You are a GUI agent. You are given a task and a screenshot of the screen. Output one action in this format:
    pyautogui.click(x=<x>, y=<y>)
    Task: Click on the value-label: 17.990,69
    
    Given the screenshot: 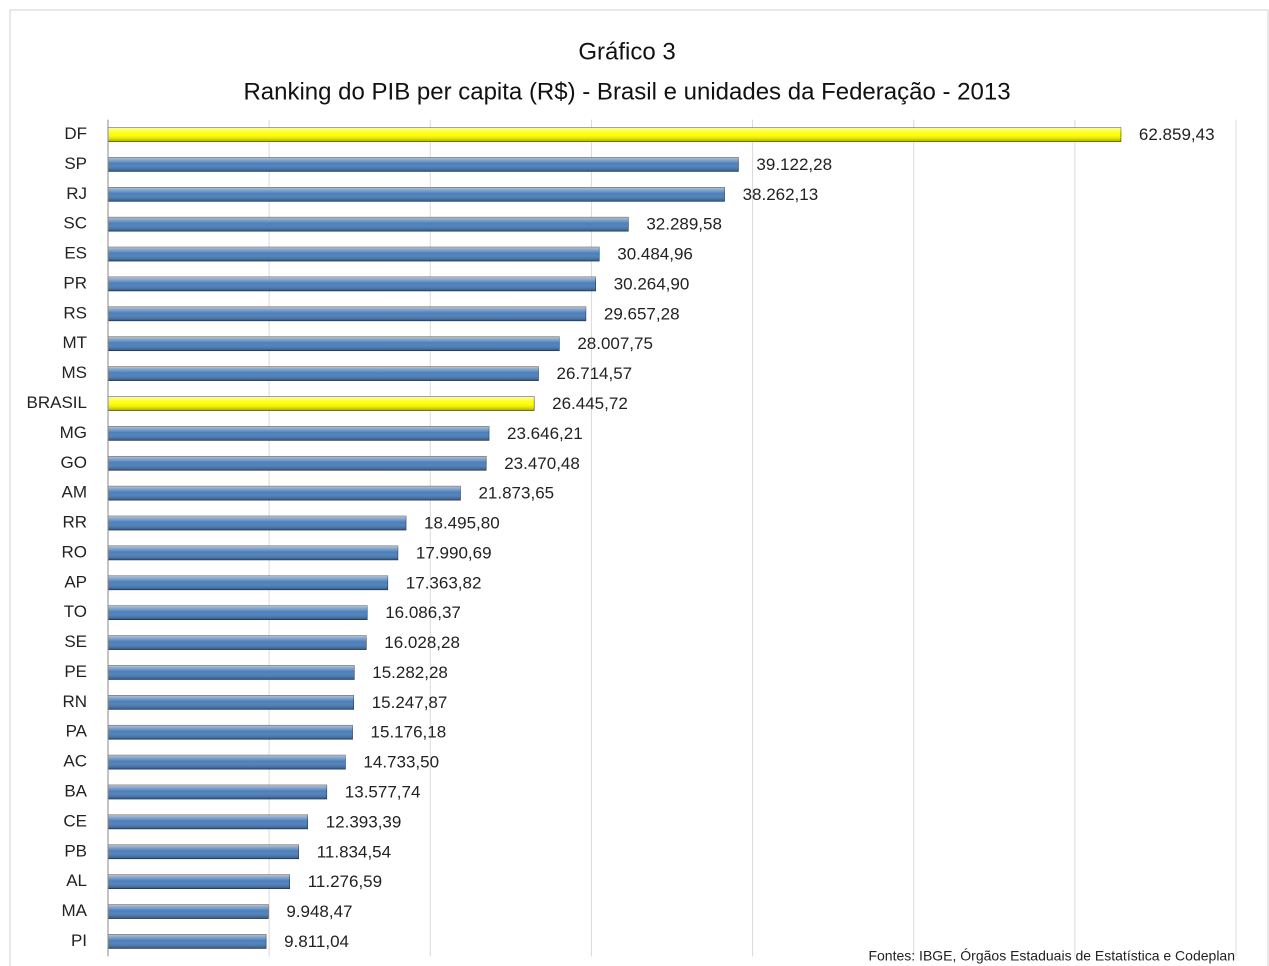 What is the action you would take?
    pyautogui.click(x=454, y=552)
    